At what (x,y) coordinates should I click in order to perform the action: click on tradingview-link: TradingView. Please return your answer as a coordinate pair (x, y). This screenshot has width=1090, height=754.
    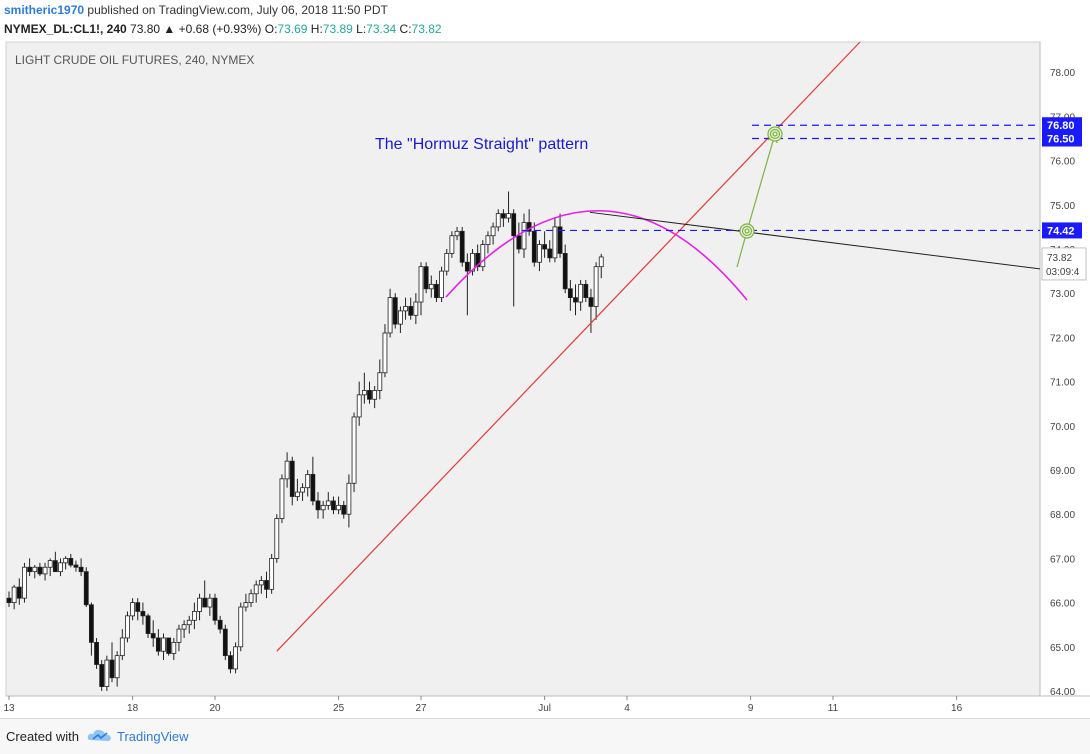
    Looking at the image, I should click on (153, 736).